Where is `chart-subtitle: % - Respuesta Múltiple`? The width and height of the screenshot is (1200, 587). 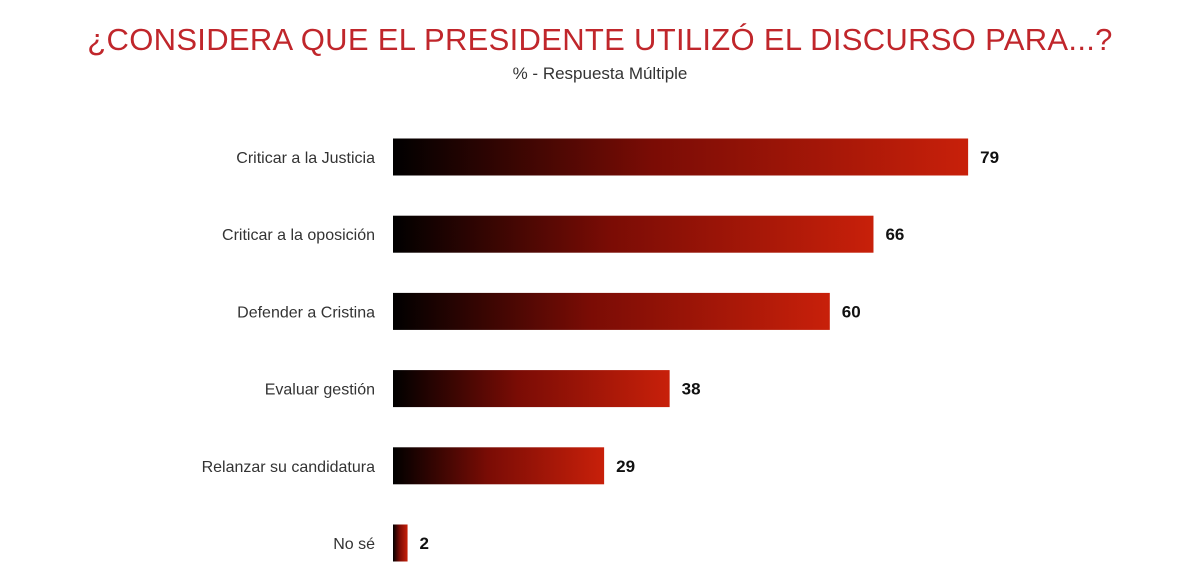 chart-subtitle: % - Respuesta Múltiple is located at coordinates (600, 73).